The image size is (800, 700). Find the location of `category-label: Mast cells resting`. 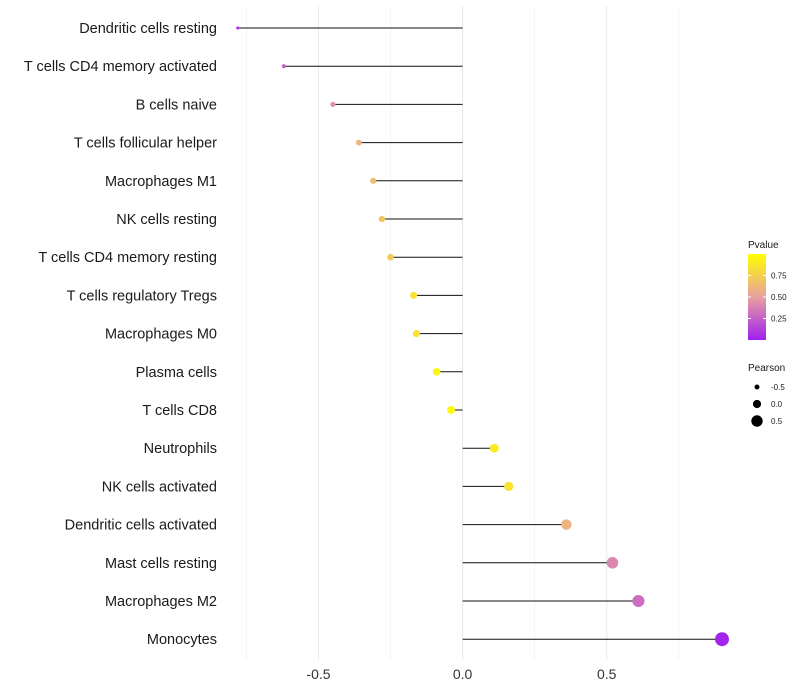

category-label: Mast cells resting is located at coordinates (161, 564).